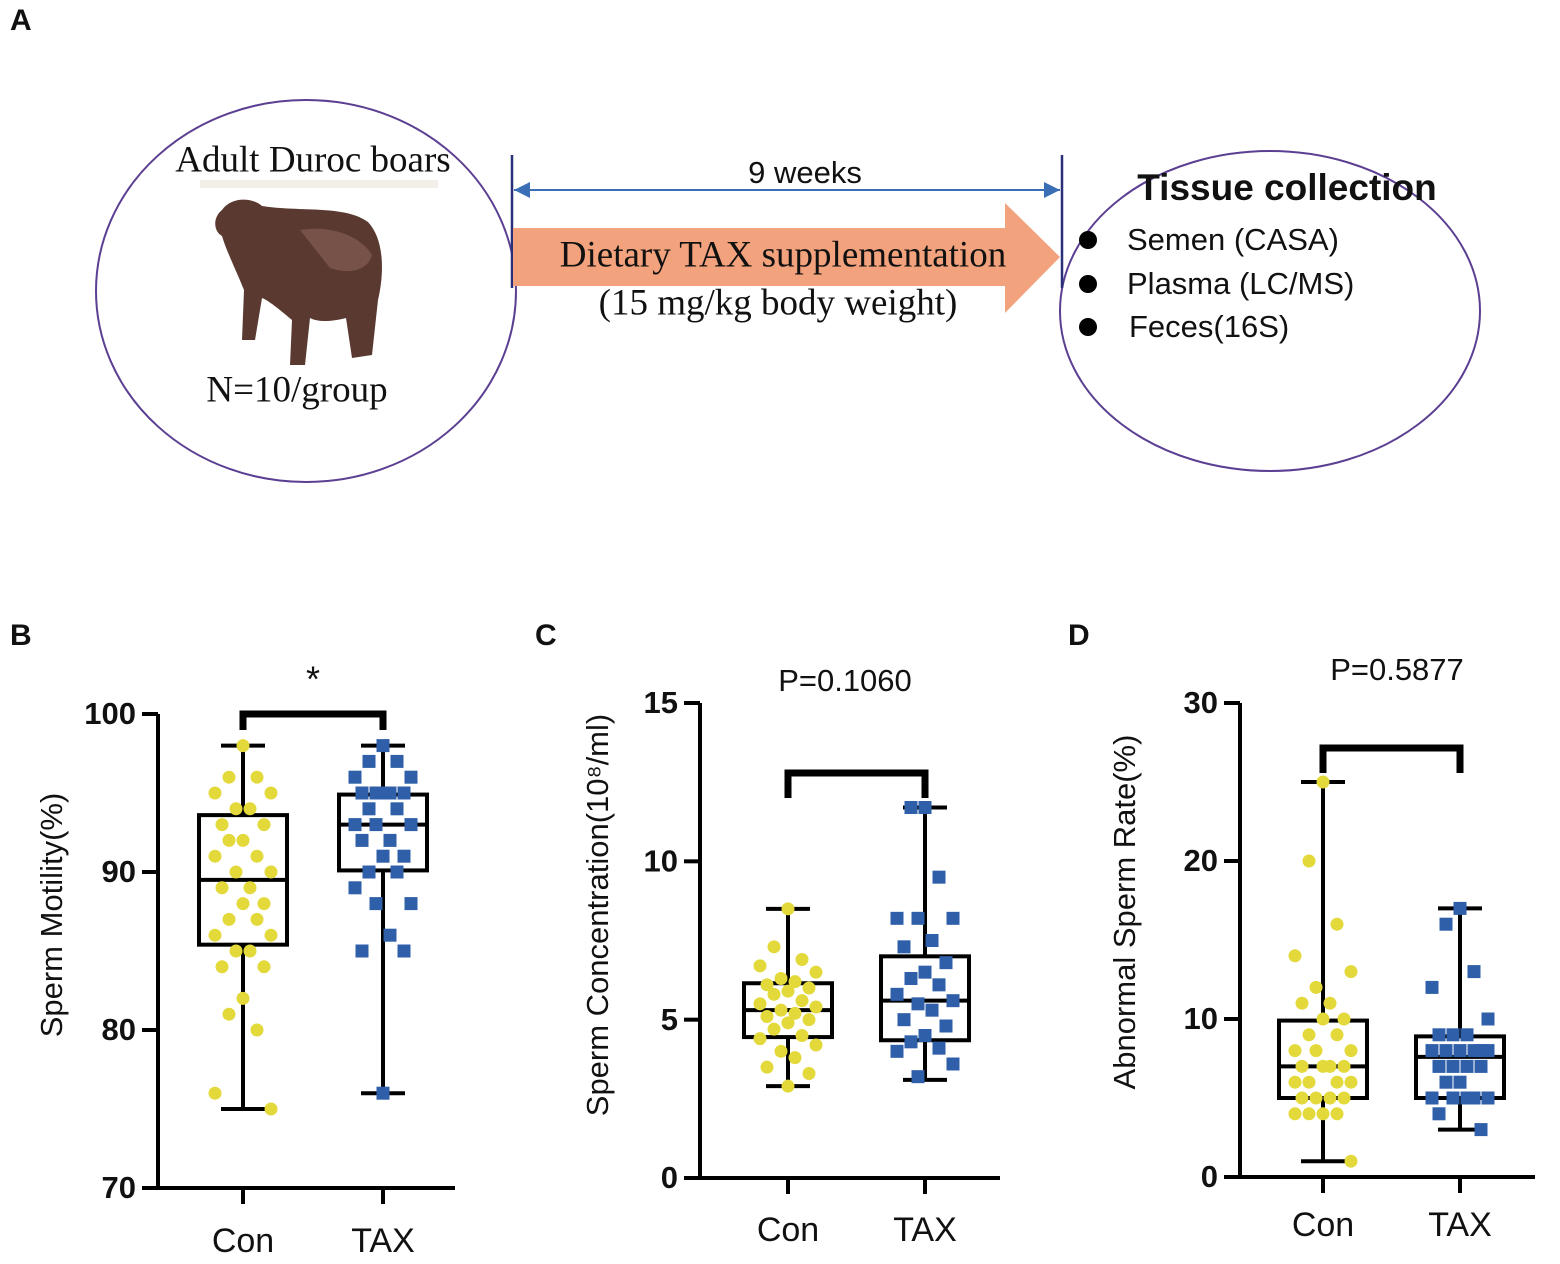  I want to click on treatment: Dietary TAX supplementation, so click(783, 254).